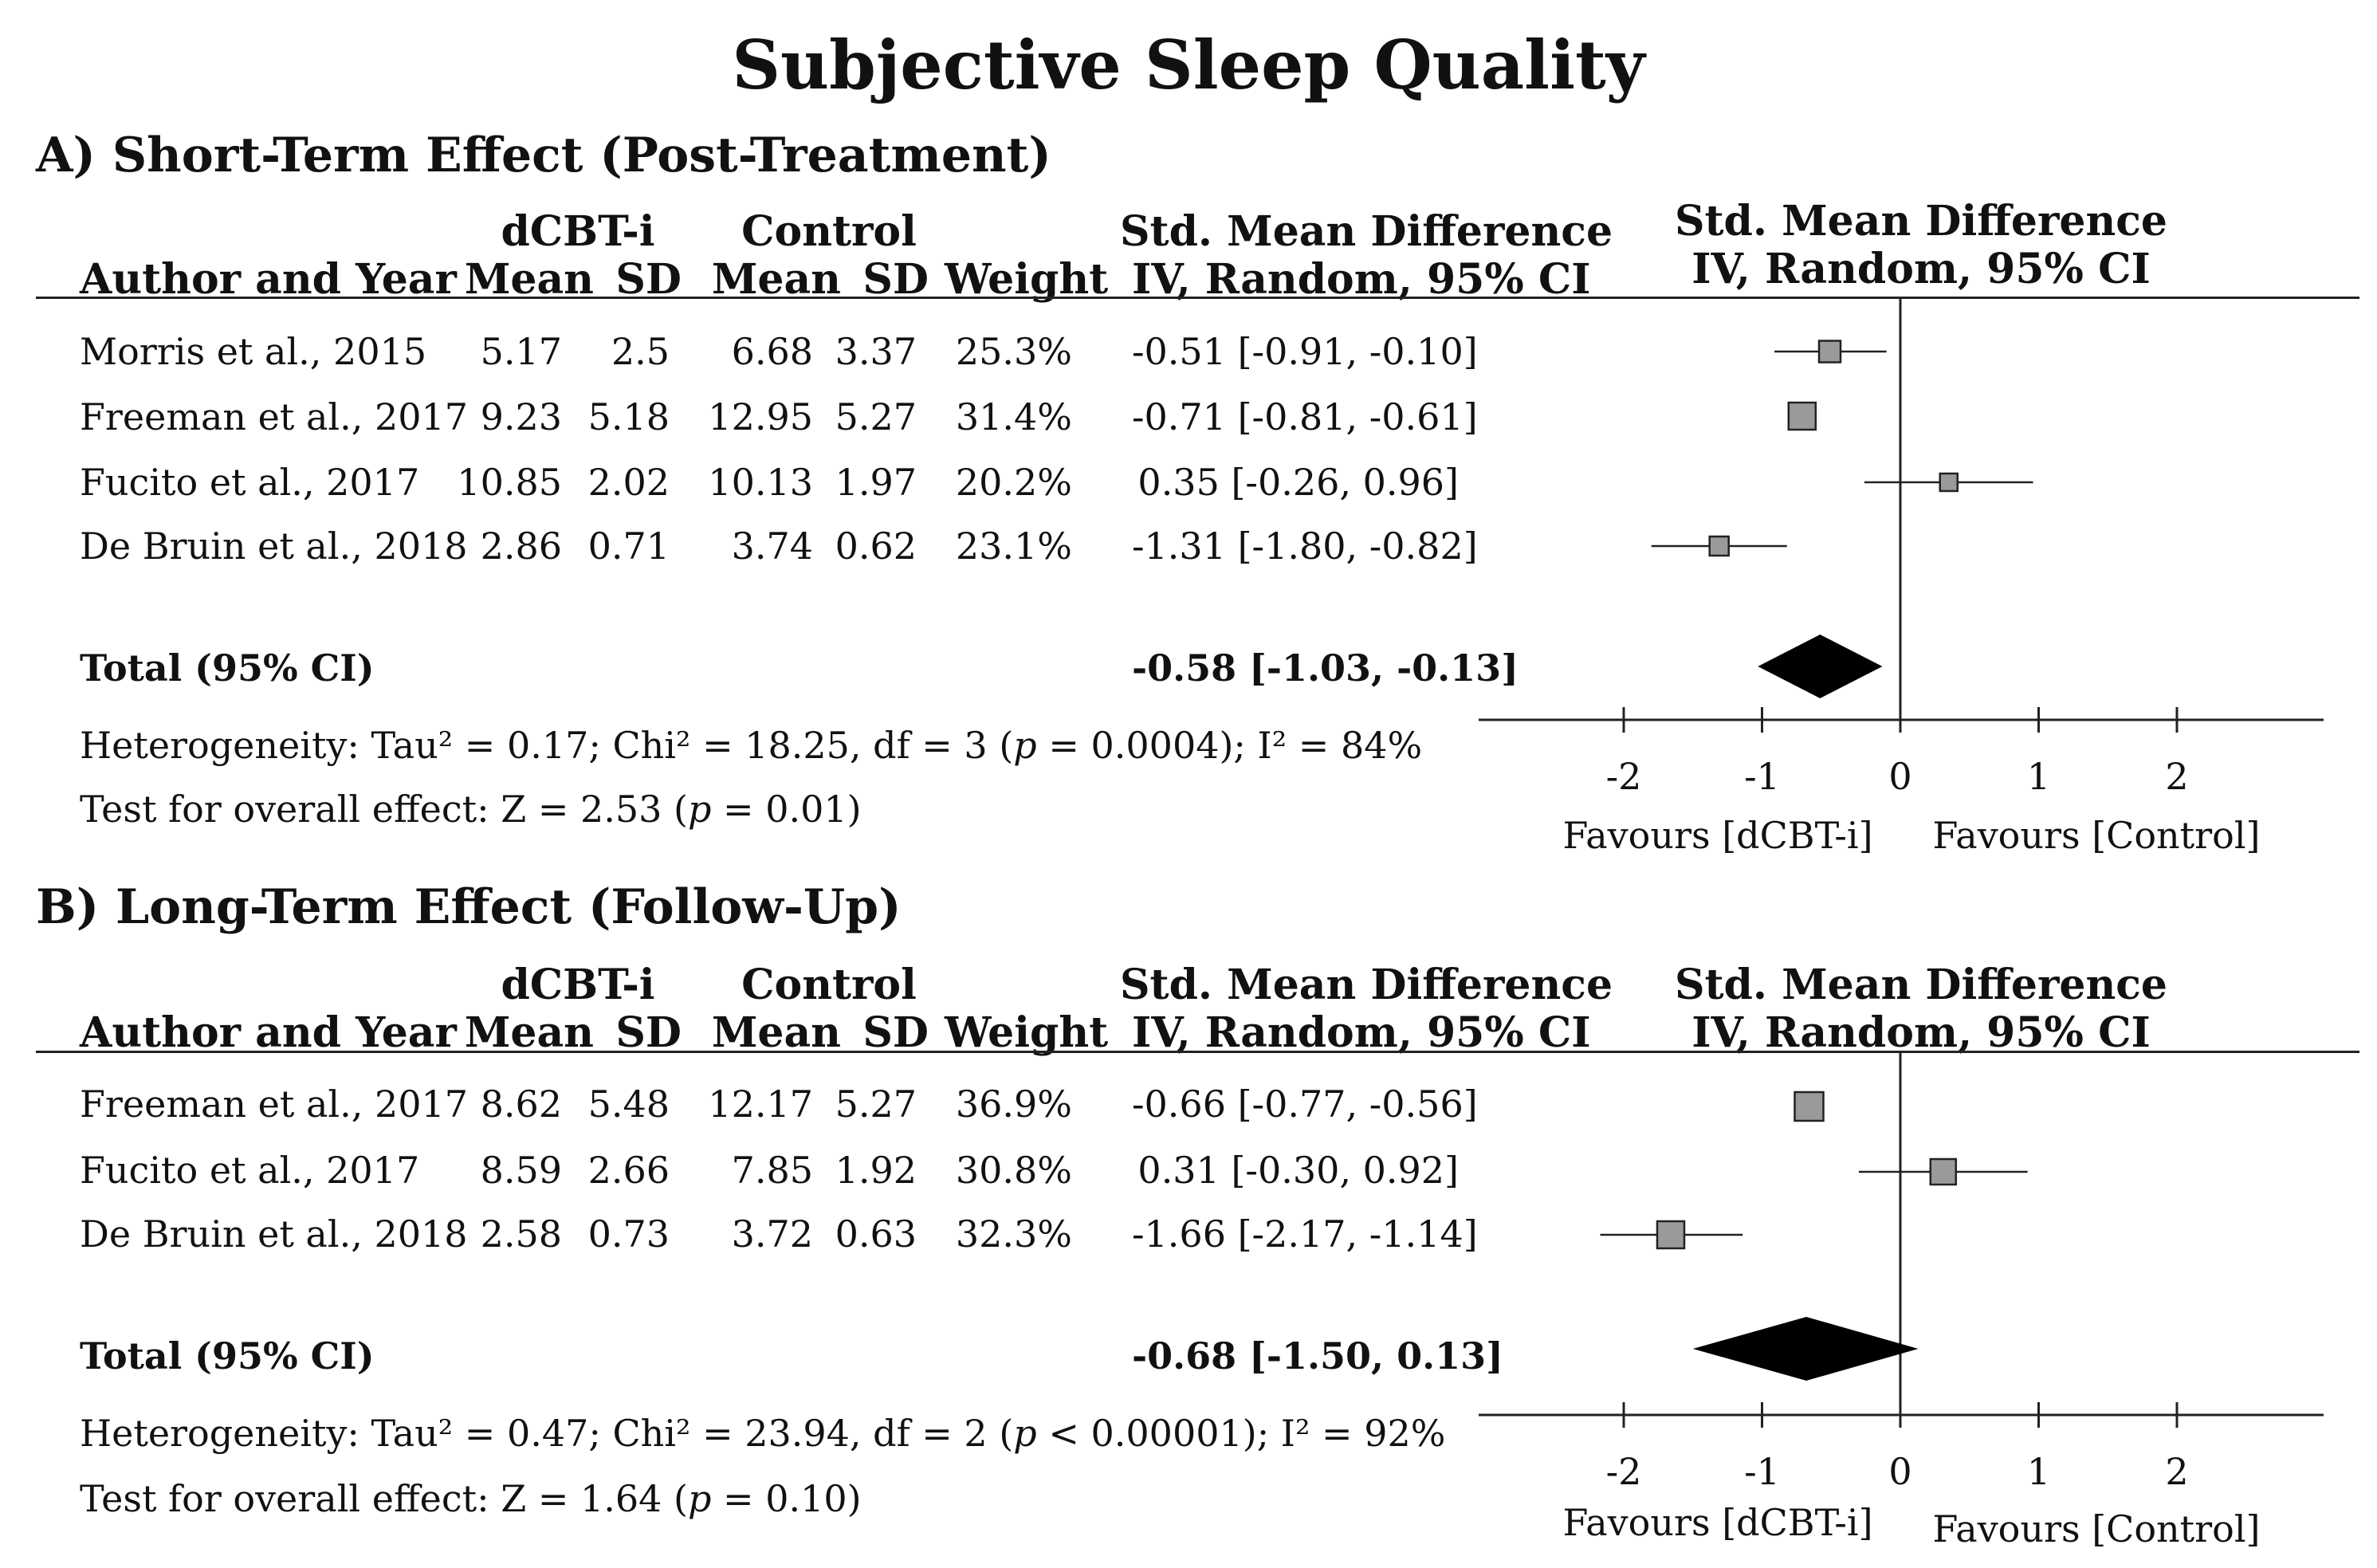  What do you see at coordinates (253, 351) in the screenshot?
I see `row-author: Morris et al., 2015` at bounding box center [253, 351].